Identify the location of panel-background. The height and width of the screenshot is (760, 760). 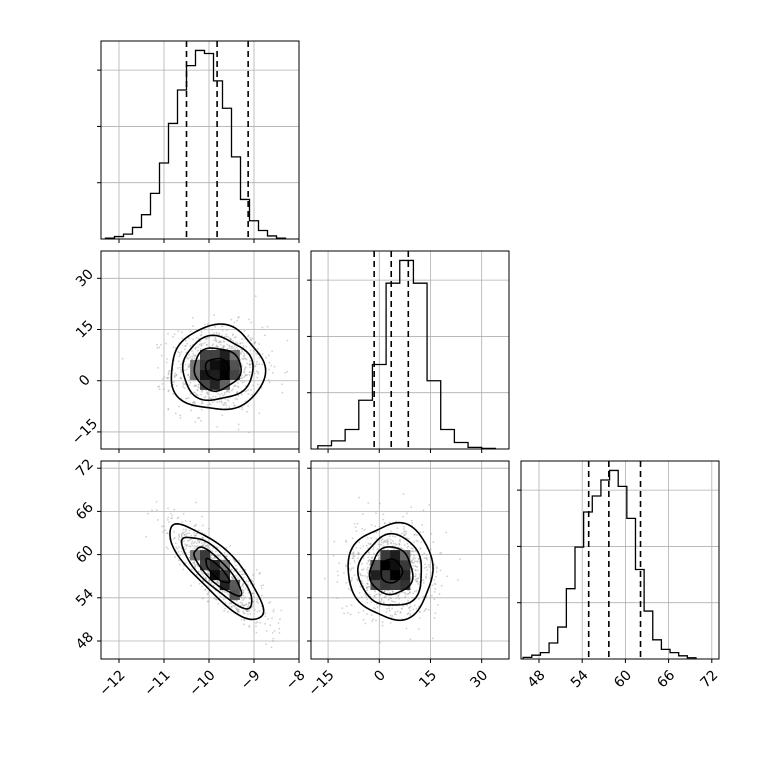
(620, 560).